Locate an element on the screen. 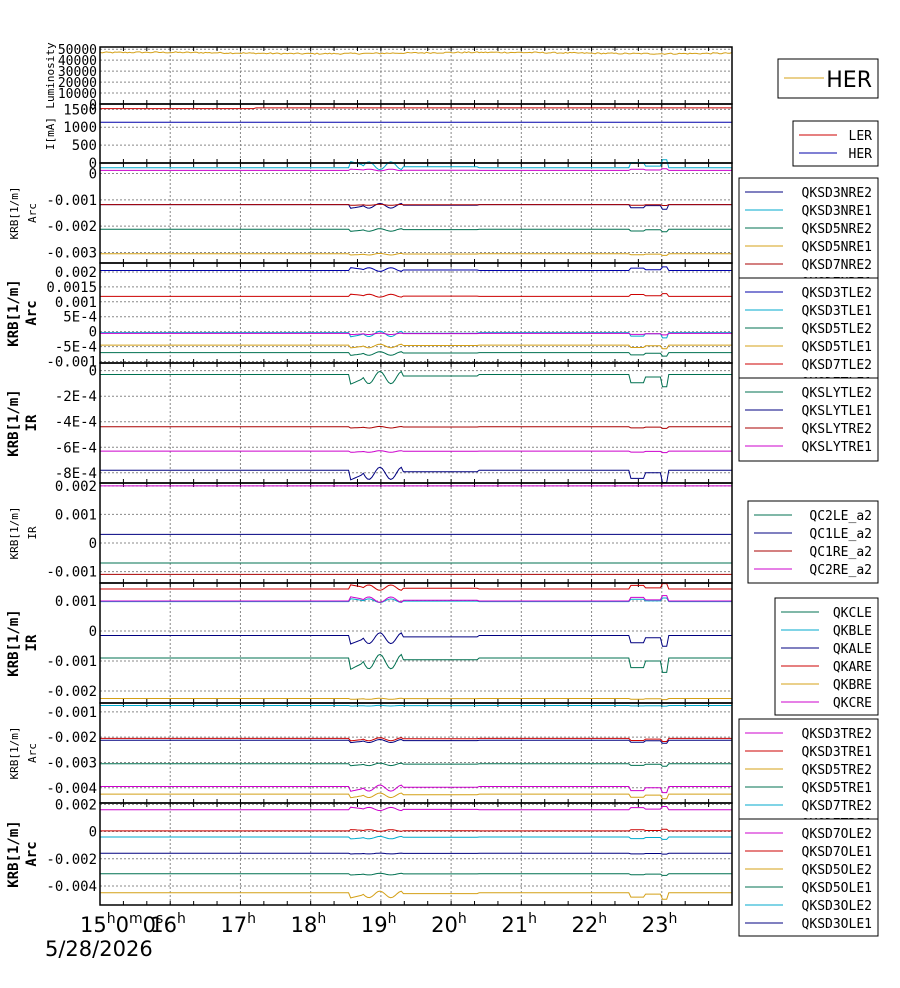  legend-label: QKSD3OLE1 is located at coordinates (837, 924).